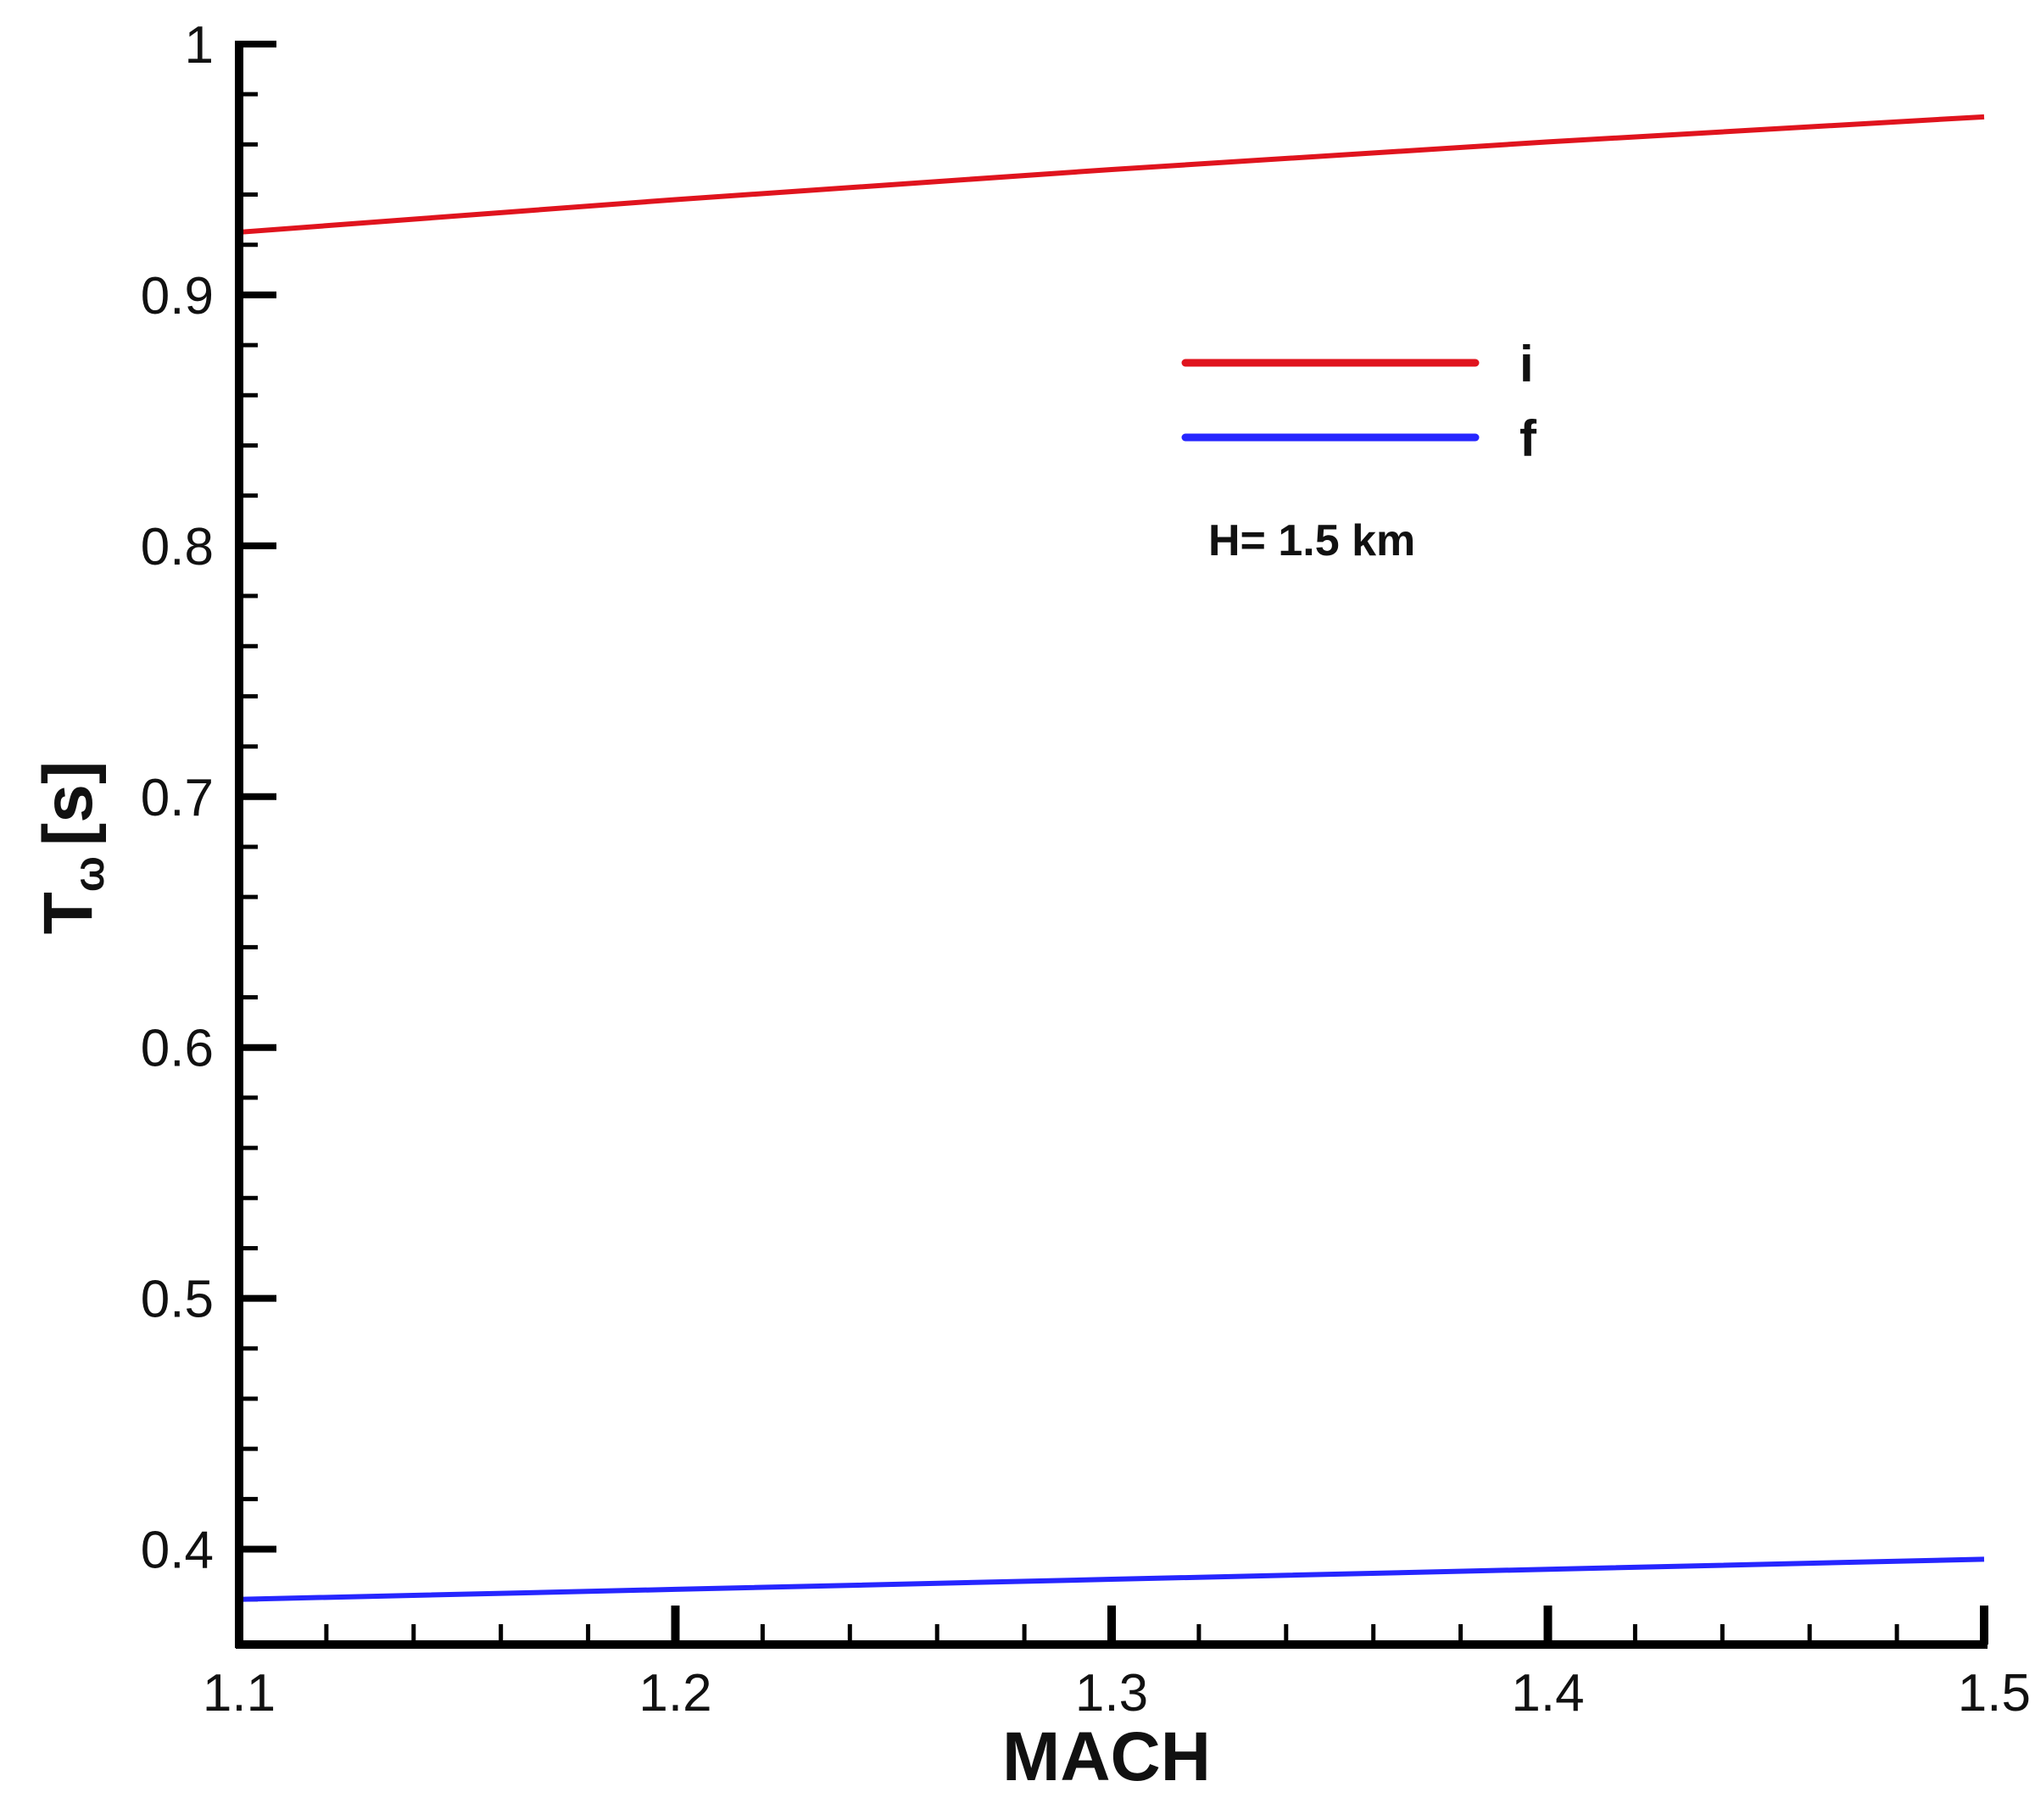  I want to click on x-tick-label: 1.3, so click(1111, 1693).